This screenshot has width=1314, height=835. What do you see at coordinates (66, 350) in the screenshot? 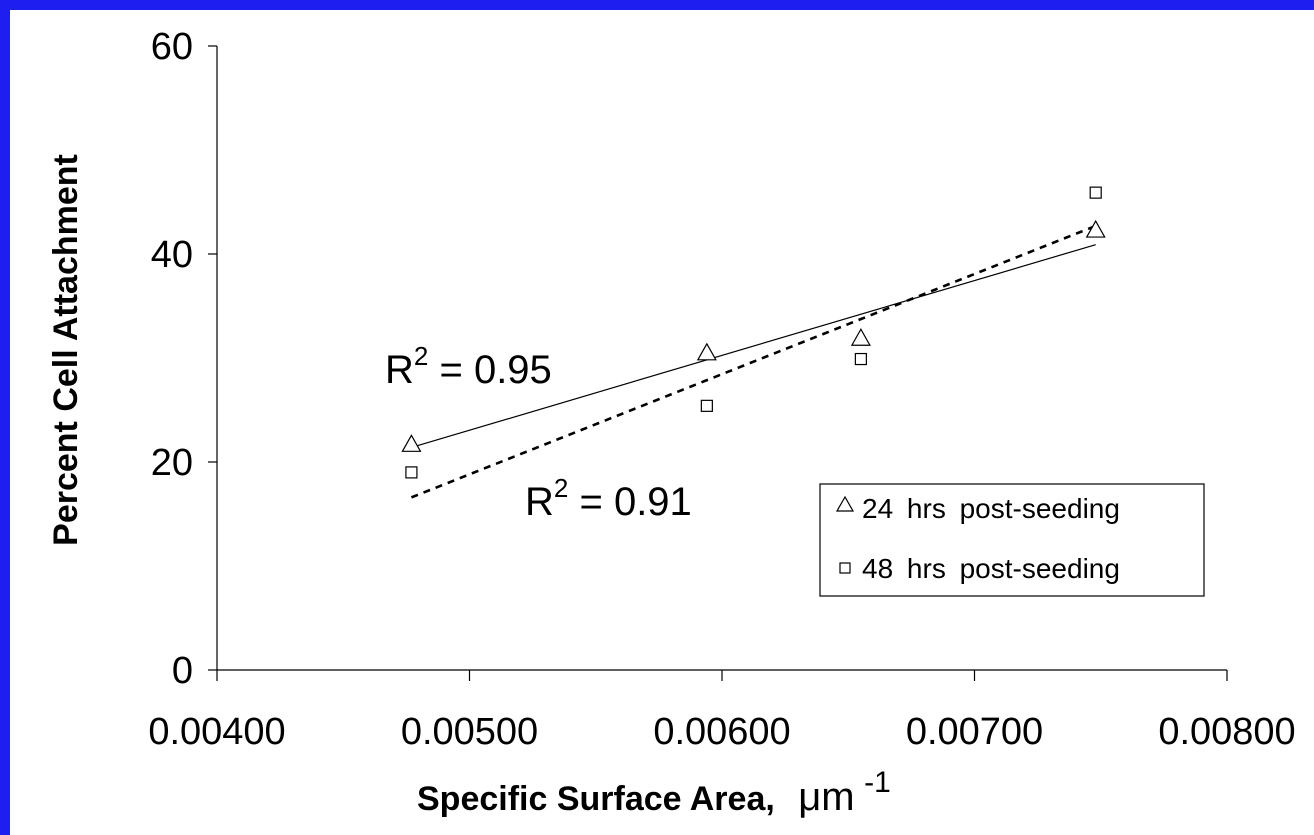
I see `y-axis-title: Percent Cell Attachment` at bounding box center [66, 350].